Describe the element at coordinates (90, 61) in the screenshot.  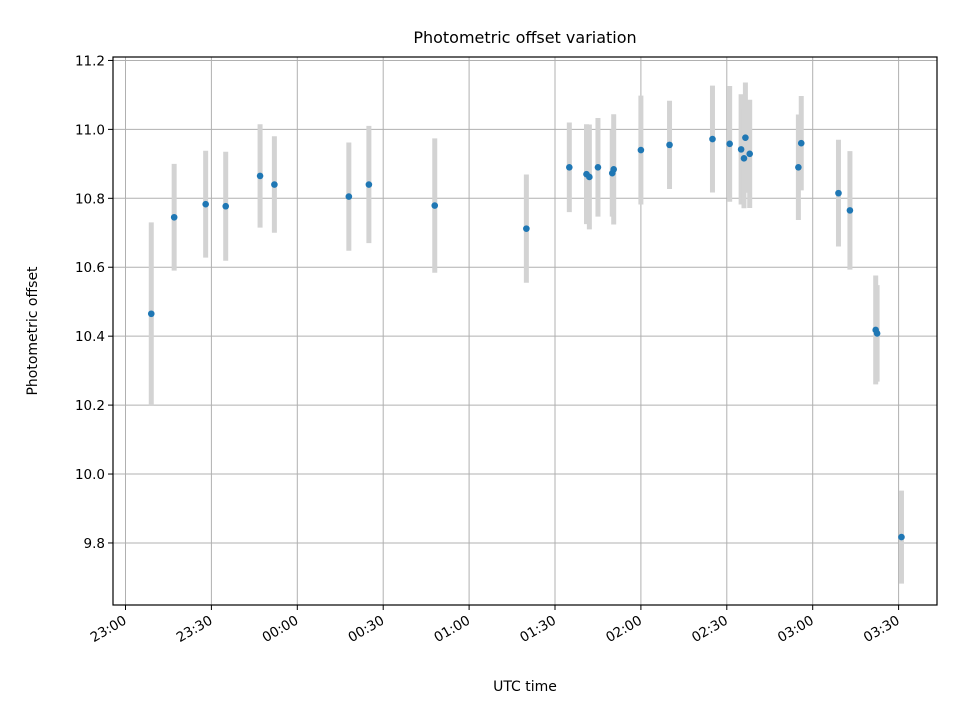
I see `y-tick-label: 11.2` at that location.